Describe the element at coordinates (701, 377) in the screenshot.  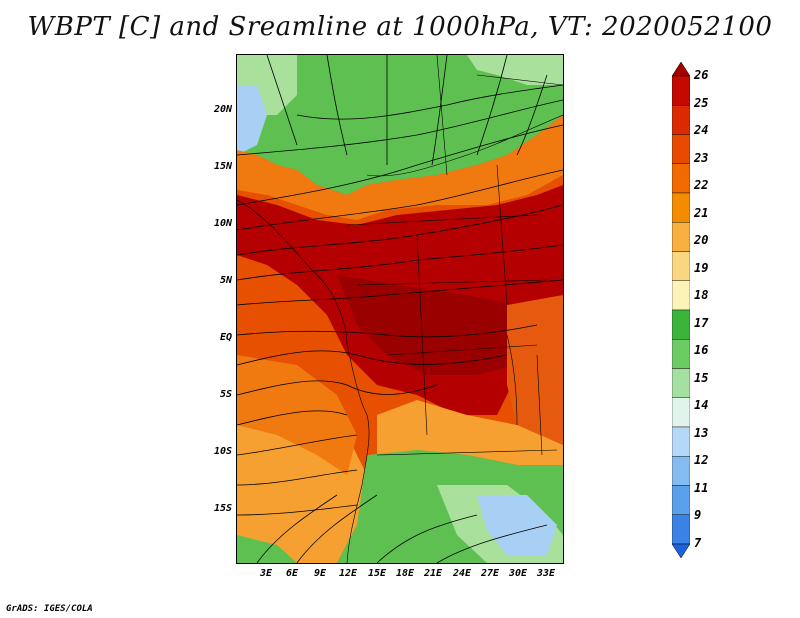
I see `colorbar-label: 15` at that location.